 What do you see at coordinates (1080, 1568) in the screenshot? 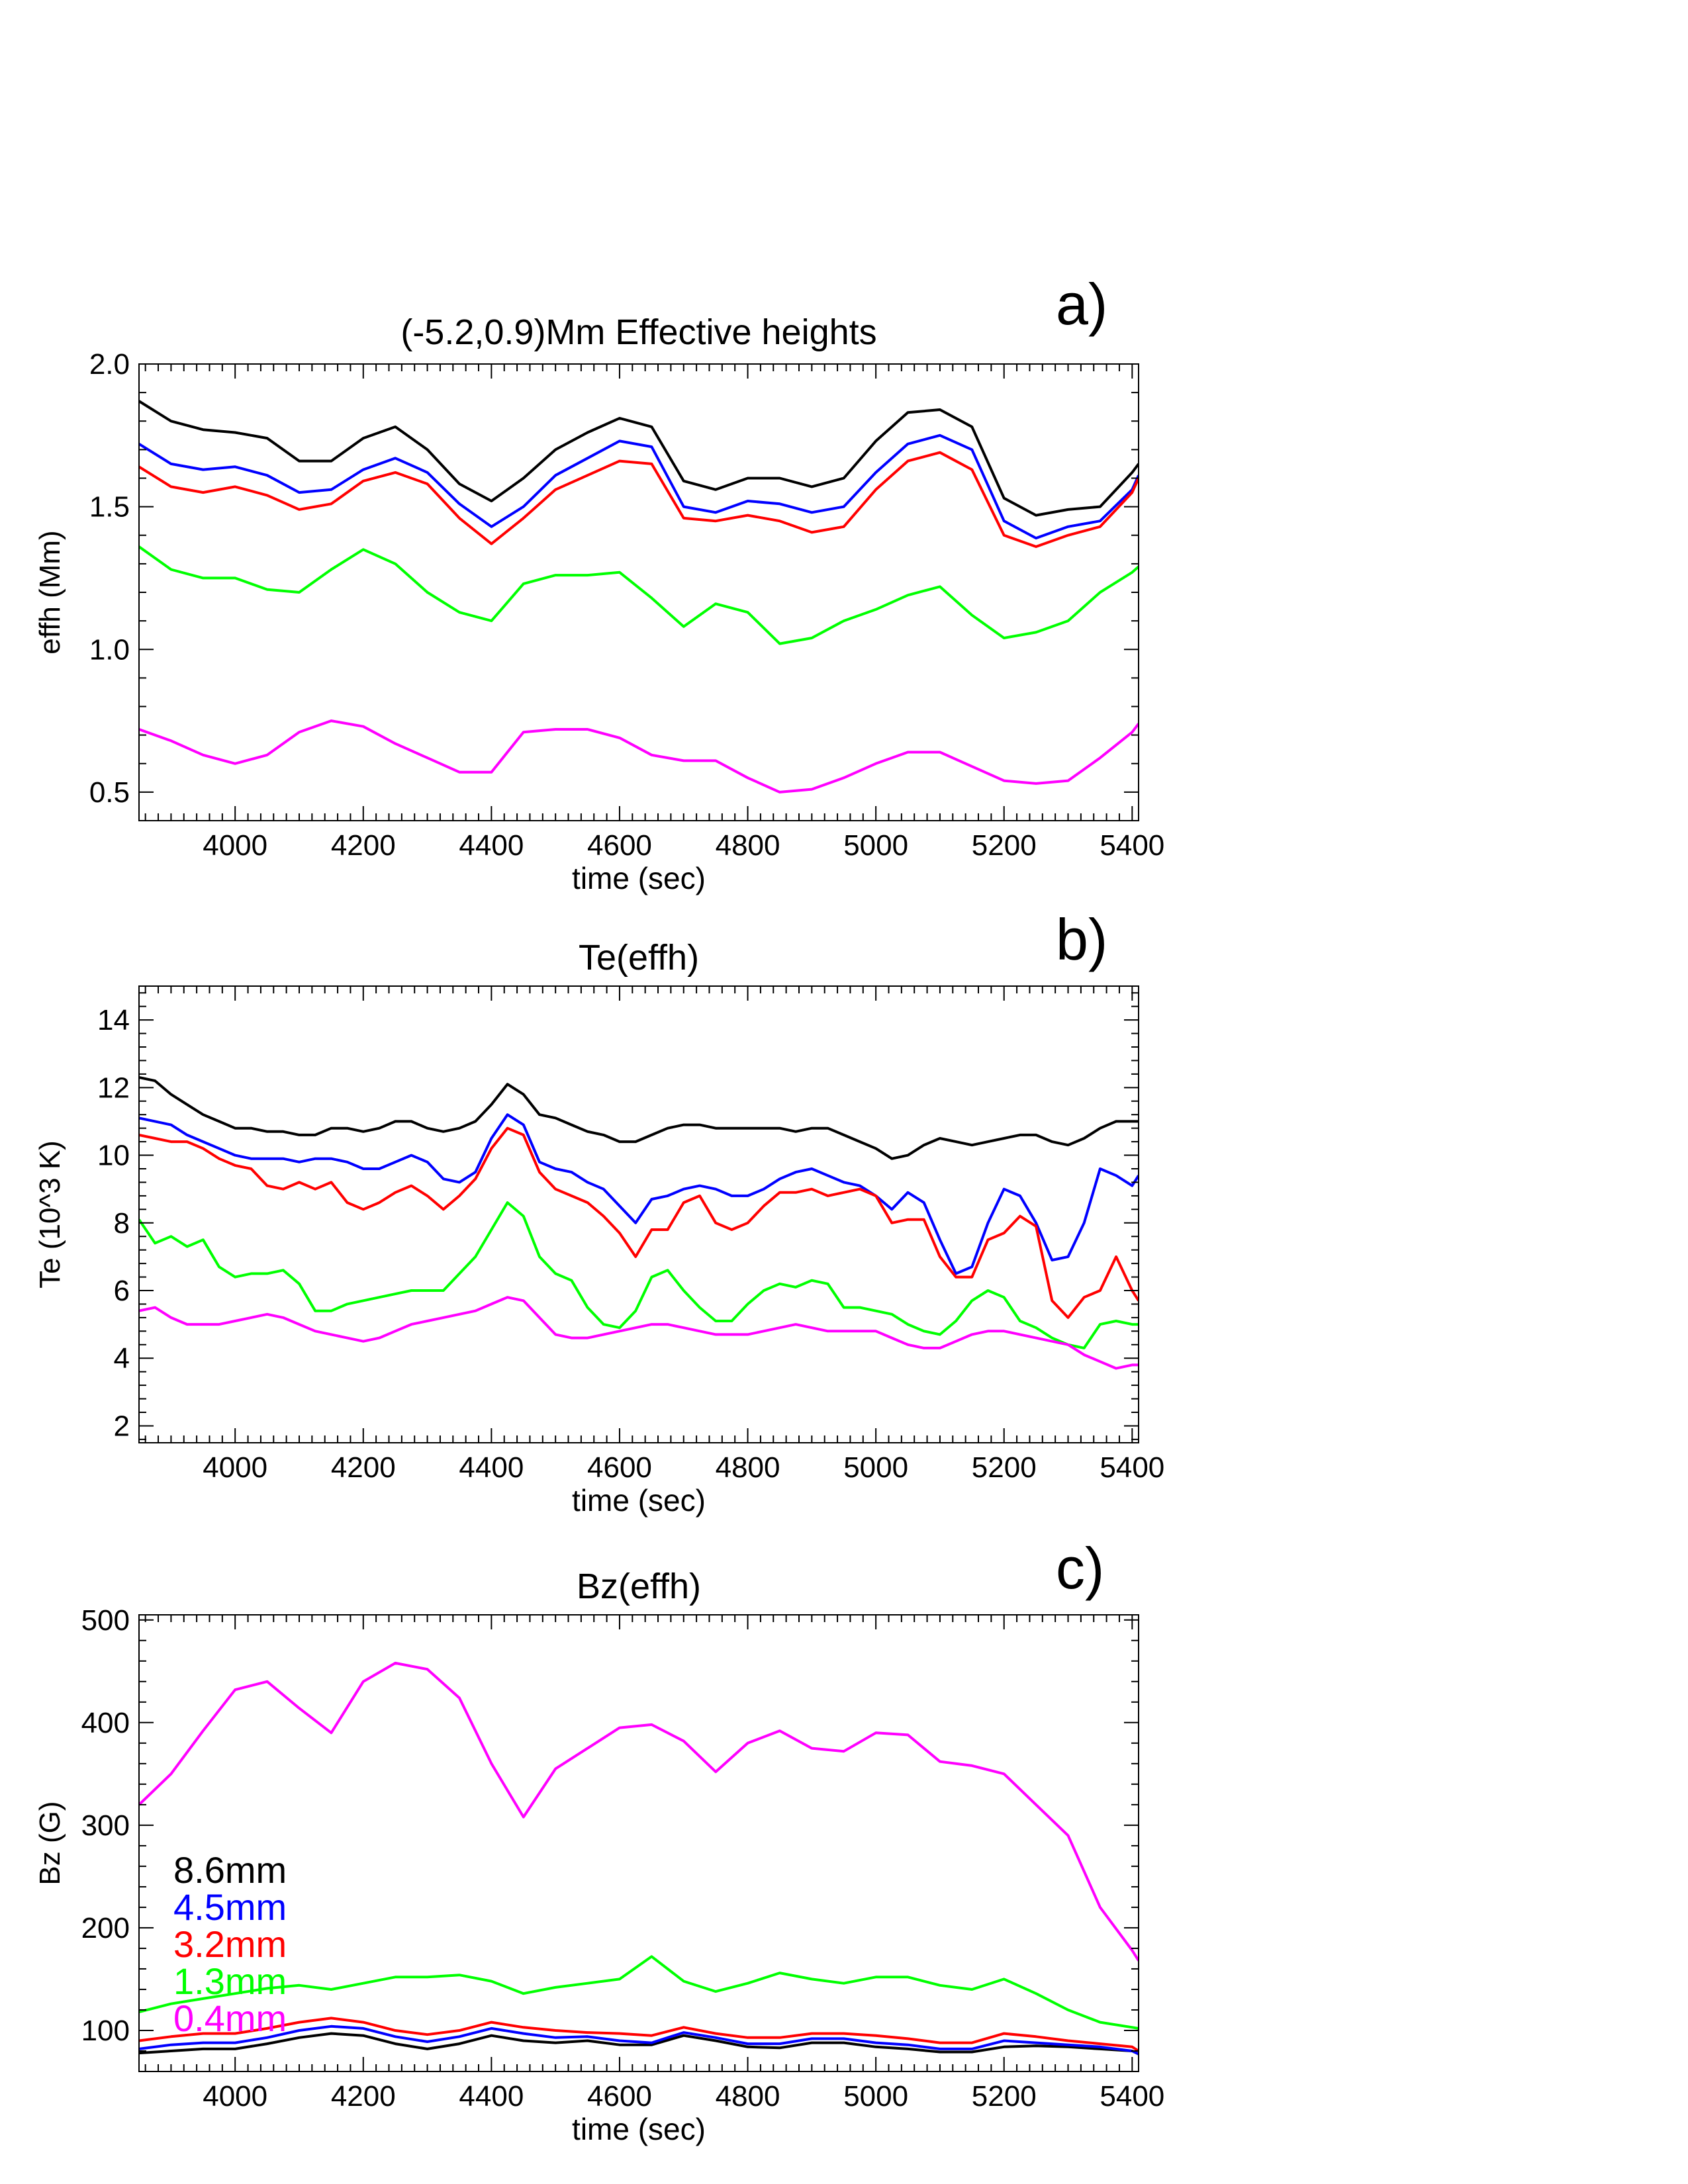
I see `panel-label: c)` at bounding box center [1080, 1568].